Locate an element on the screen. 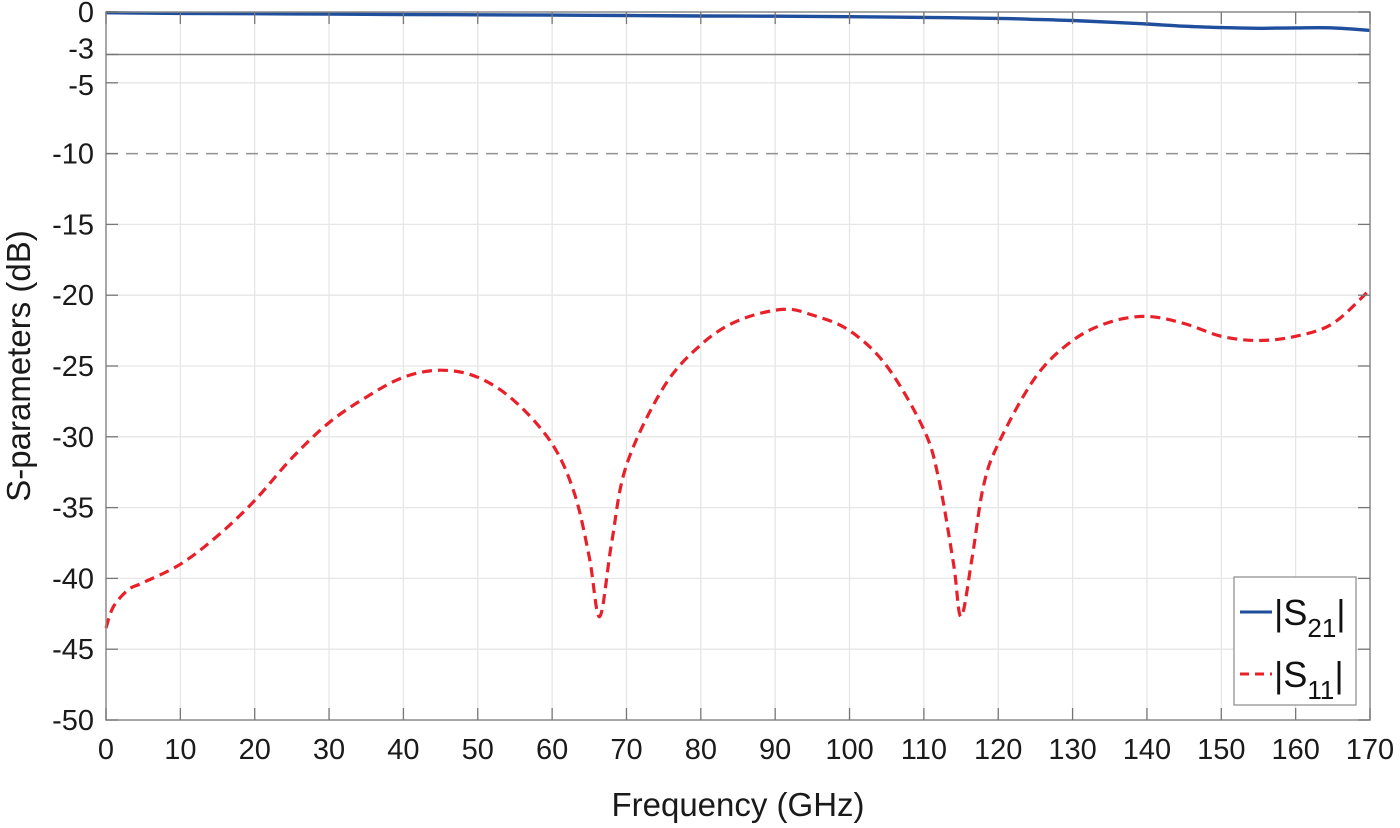  x-tick-label: 30 is located at coordinates (329, 750).